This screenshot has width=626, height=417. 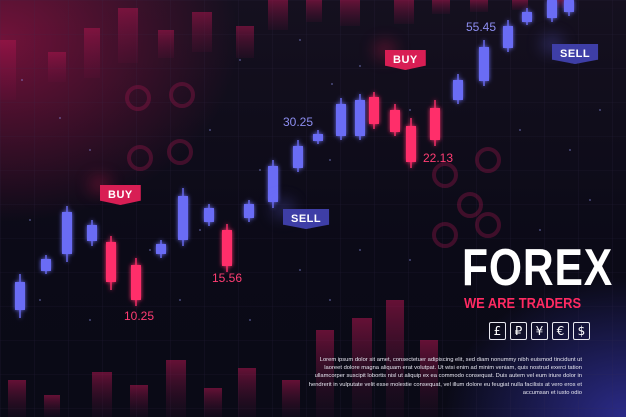 I want to click on price-label: 22.13, so click(x=438, y=158).